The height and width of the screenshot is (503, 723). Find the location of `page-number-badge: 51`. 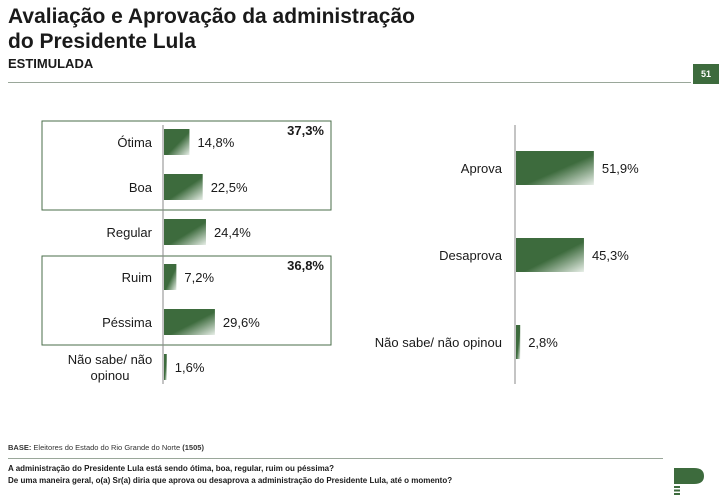

page-number-badge: 51 is located at coordinates (706, 74).